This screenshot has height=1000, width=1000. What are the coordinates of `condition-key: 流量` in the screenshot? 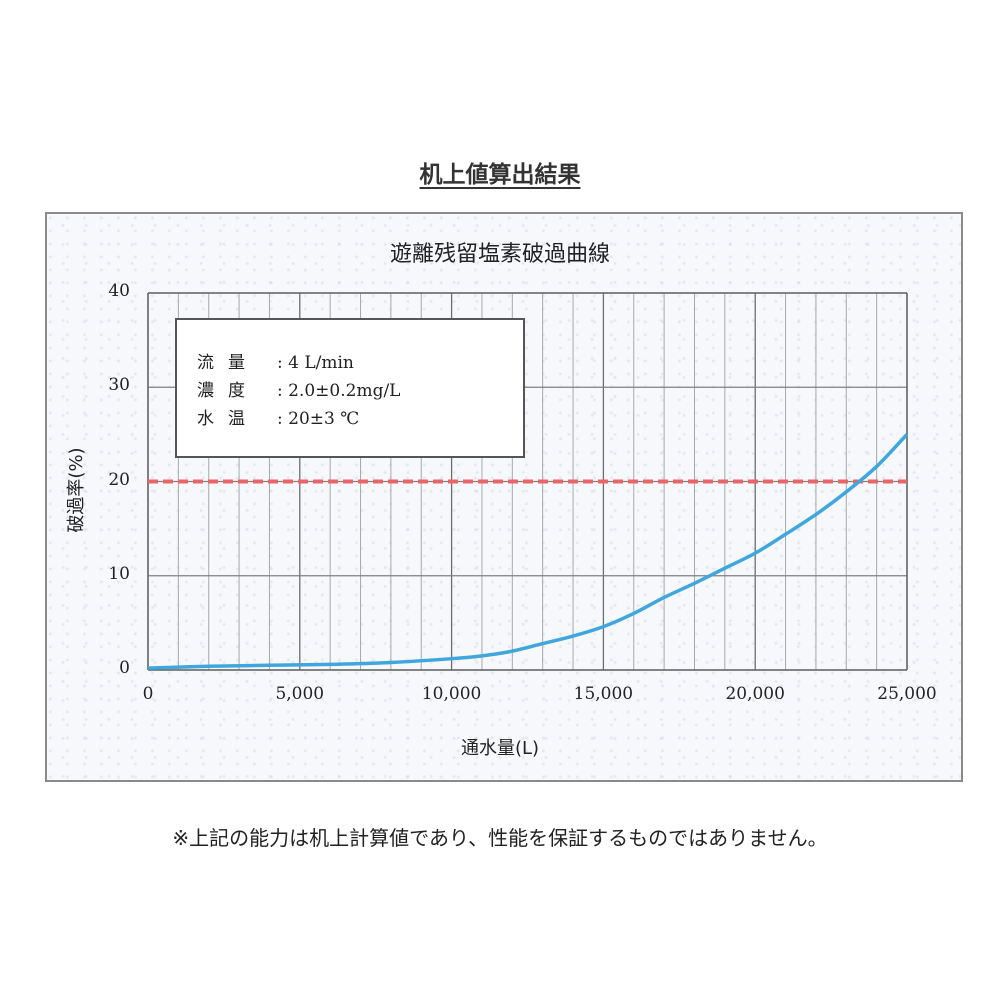 It's located at (228, 363).